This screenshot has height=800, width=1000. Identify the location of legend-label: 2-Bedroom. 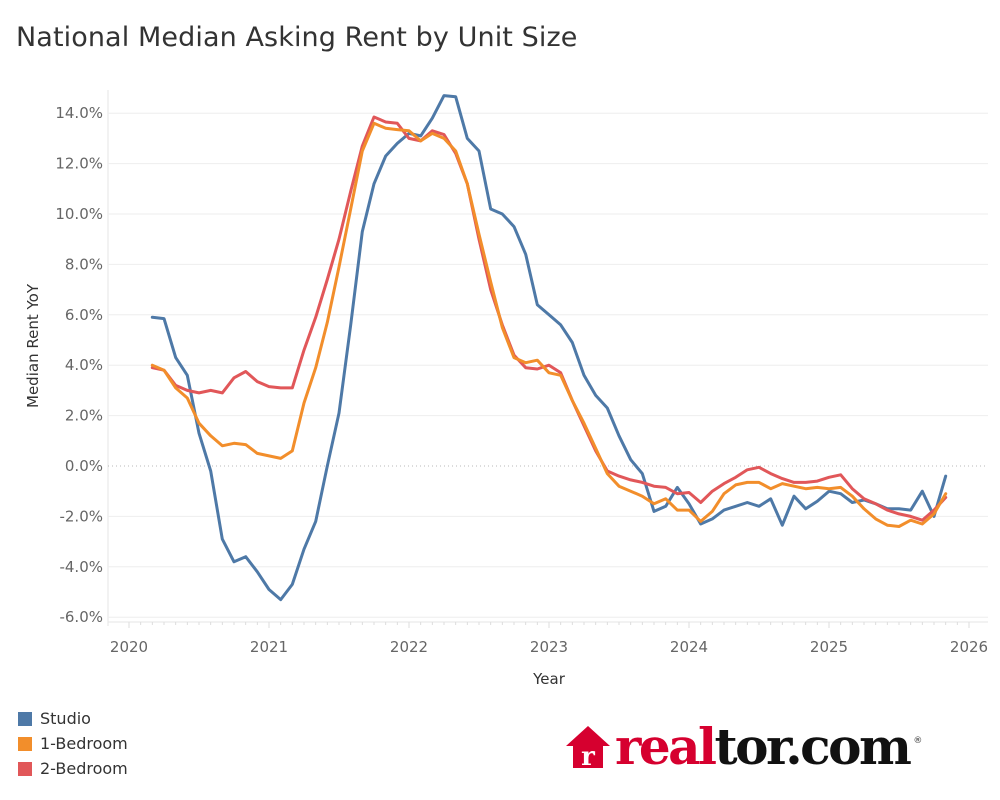
(84, 768).